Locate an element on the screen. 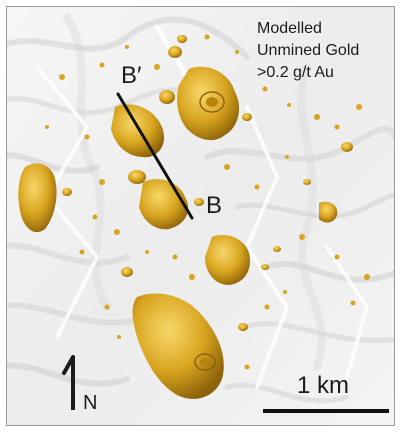  section-line is located at coordinates (155, 156).